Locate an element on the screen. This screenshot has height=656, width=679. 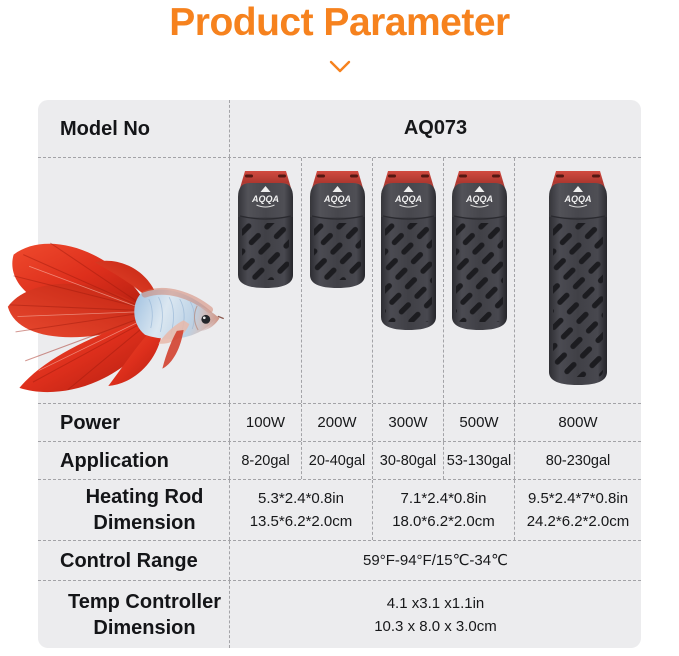
control-range-label: Control Range is located at coordinates (129, 560).